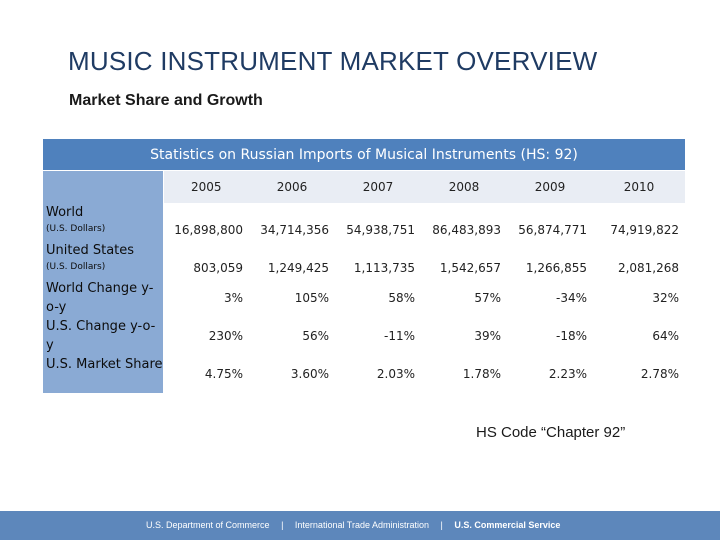 This screenshot has height=540, width=720. Describe the element at coordinates (100, 298) in the screenshot. I see `row-label-main: World Change y-o-y` at that location.